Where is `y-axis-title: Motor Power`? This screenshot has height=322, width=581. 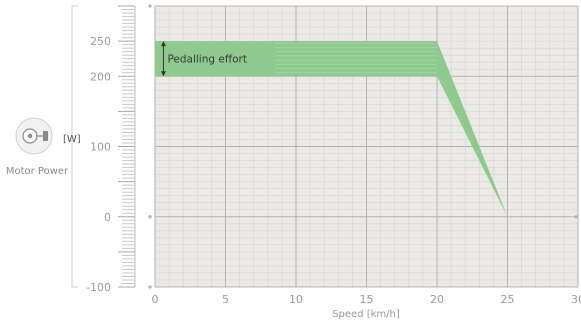
y-axis-title: Motor Power is located at coordinates (37, 171).